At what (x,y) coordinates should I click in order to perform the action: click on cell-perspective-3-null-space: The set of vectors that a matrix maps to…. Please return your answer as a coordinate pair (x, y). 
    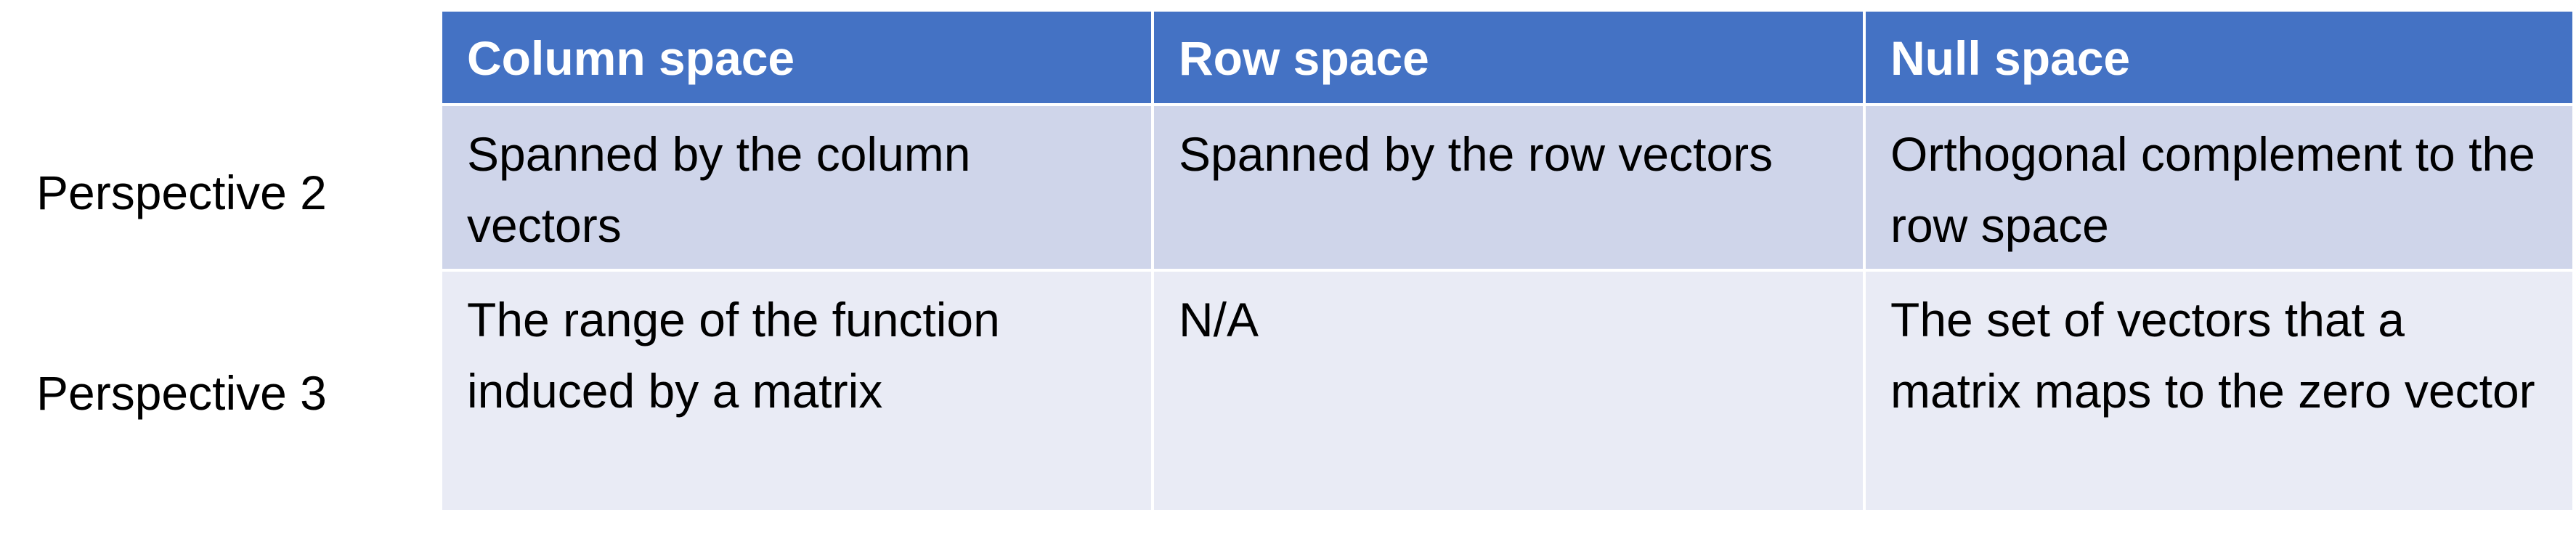
    Looking at the image, I should click on (2219, 391).